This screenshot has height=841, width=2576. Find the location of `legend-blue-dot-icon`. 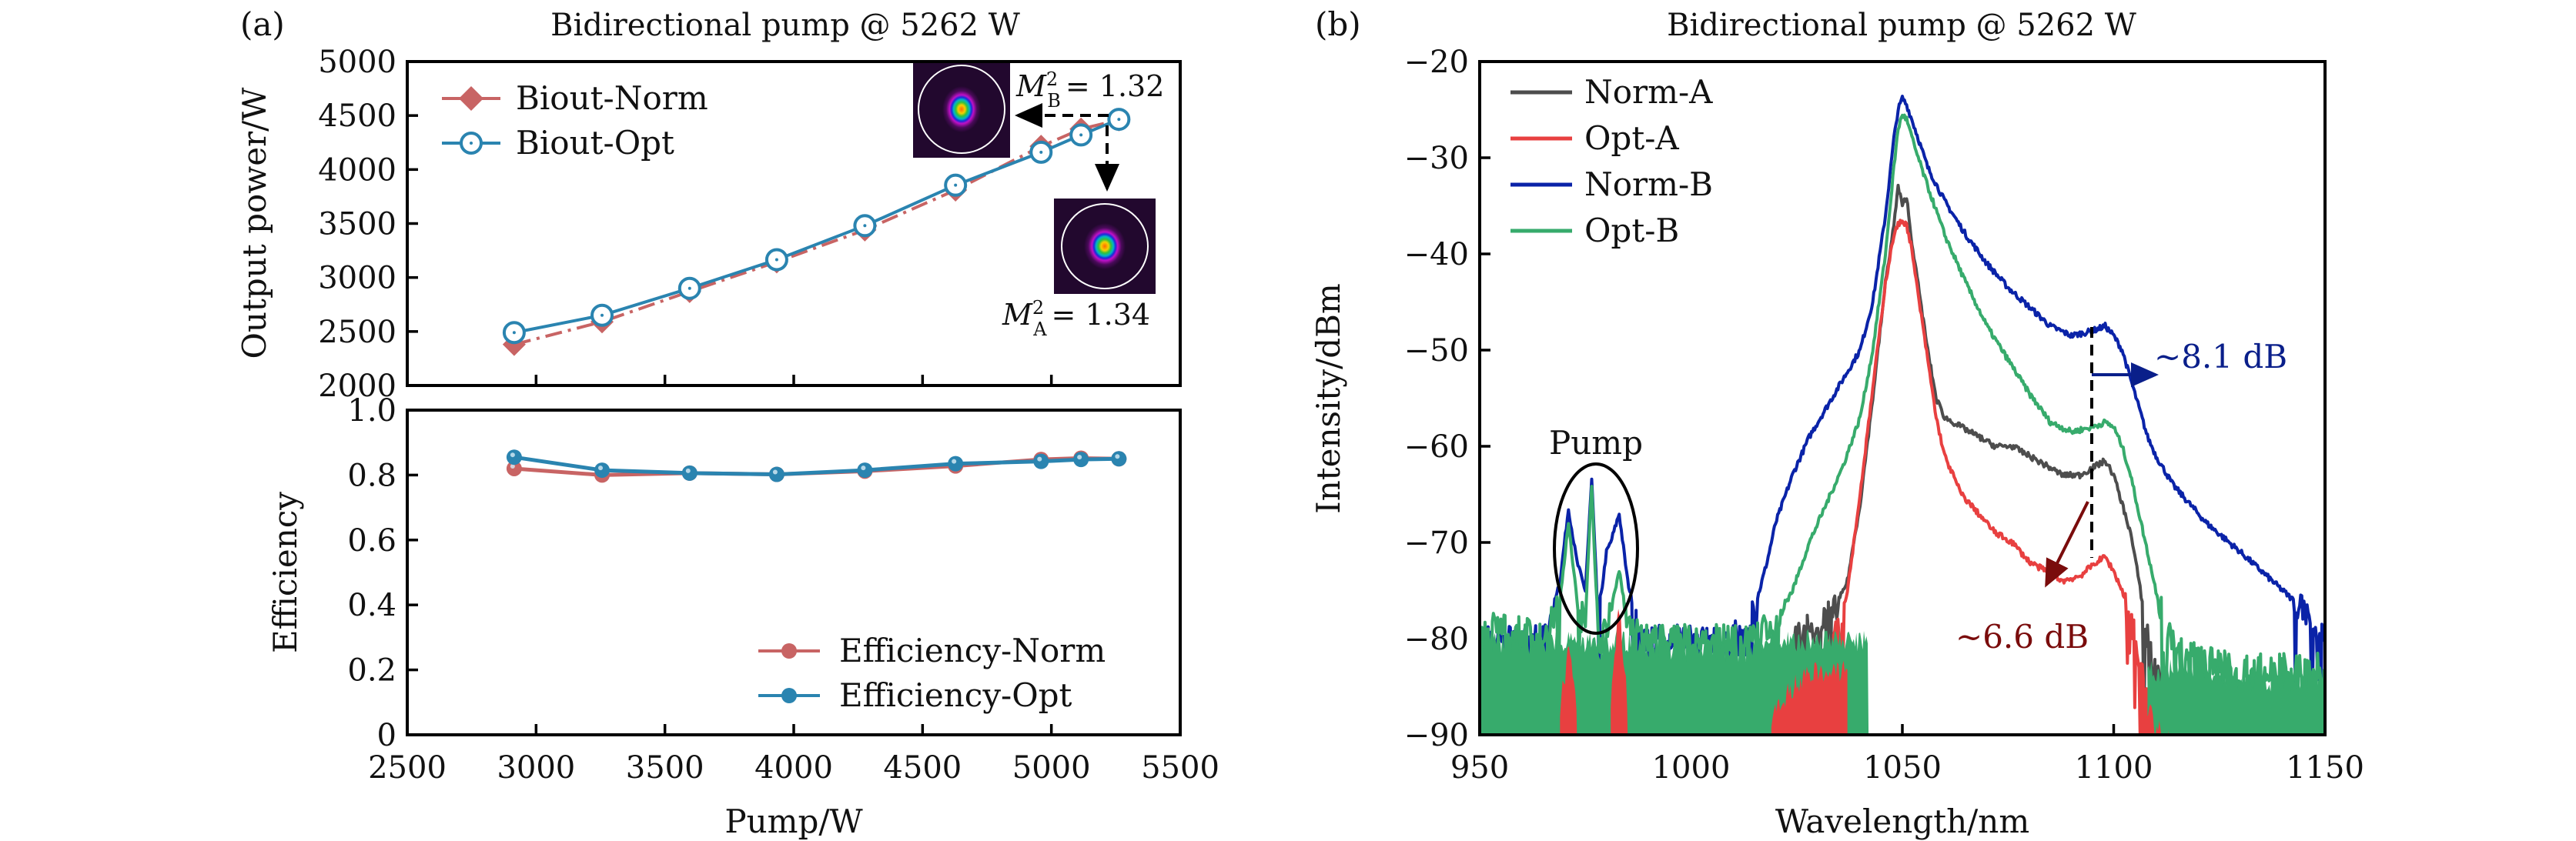

legend-blue-dot-icon is located at coordinates (789, 695).